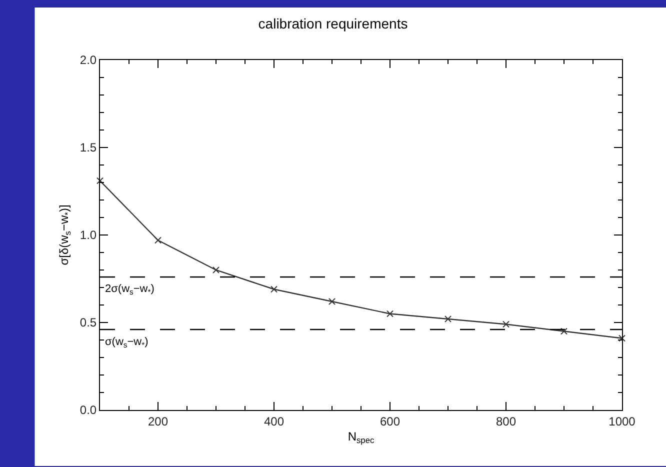 This screenshot has height=467, width=666. Describe the element at coordinates (88, 235) in the screenshot. I see `y-tick-label: 1.0` at that location.